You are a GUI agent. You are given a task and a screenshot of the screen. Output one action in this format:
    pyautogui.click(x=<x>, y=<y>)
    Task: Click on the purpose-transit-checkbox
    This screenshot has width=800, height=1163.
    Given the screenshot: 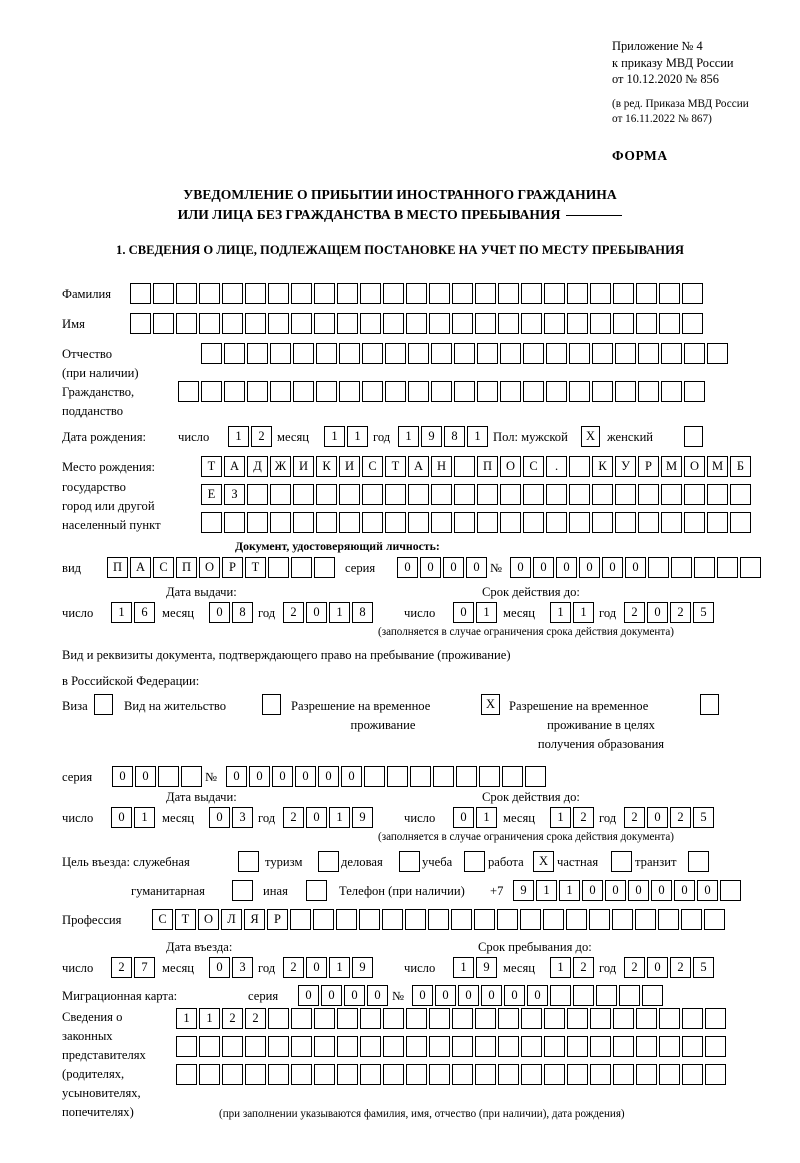 What is the action you would take?
    pyautogui.click(x=699, y=861)
    